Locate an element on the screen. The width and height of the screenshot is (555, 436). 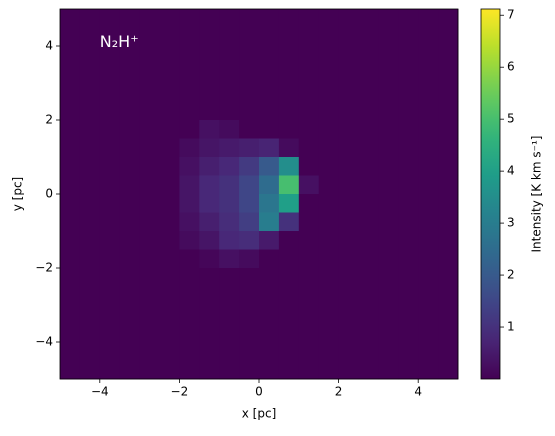
y-tick-label: 2 is located at coordinates (49, 120).